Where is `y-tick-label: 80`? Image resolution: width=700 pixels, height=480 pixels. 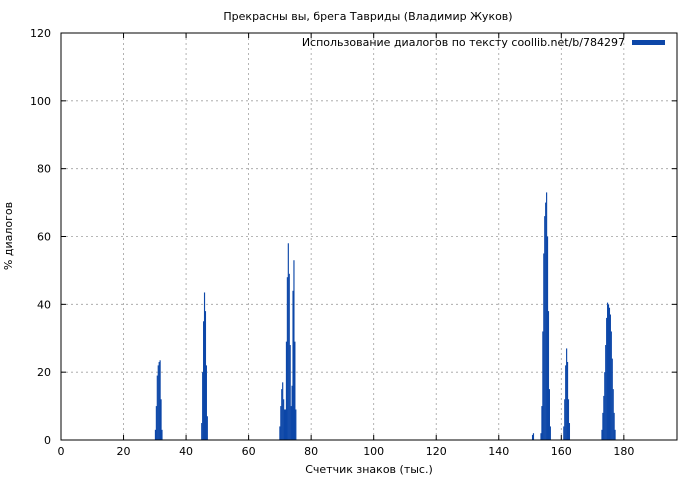 y-tick-label: 80 is located at coordinates (44, 169).